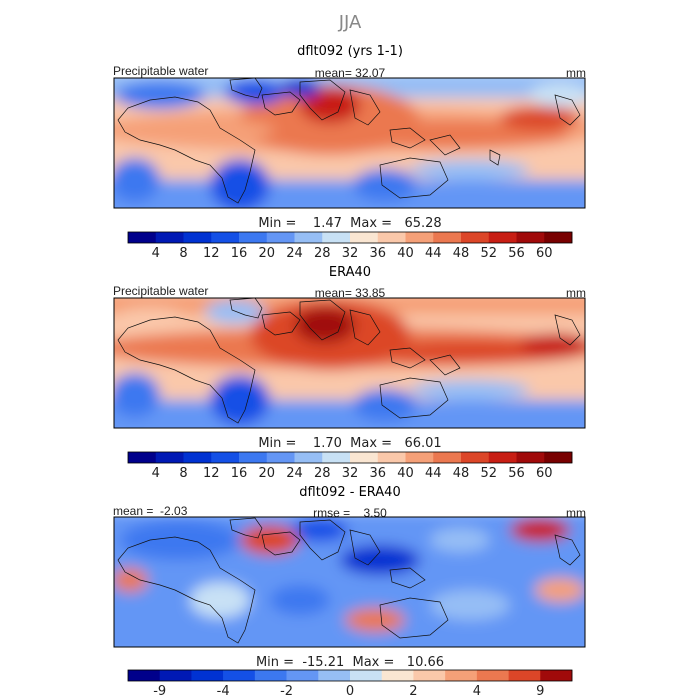 The image size is (700, 700). I want to click on colorbar: -9 -4 -2 0 2 4 9, so click(350, 684).